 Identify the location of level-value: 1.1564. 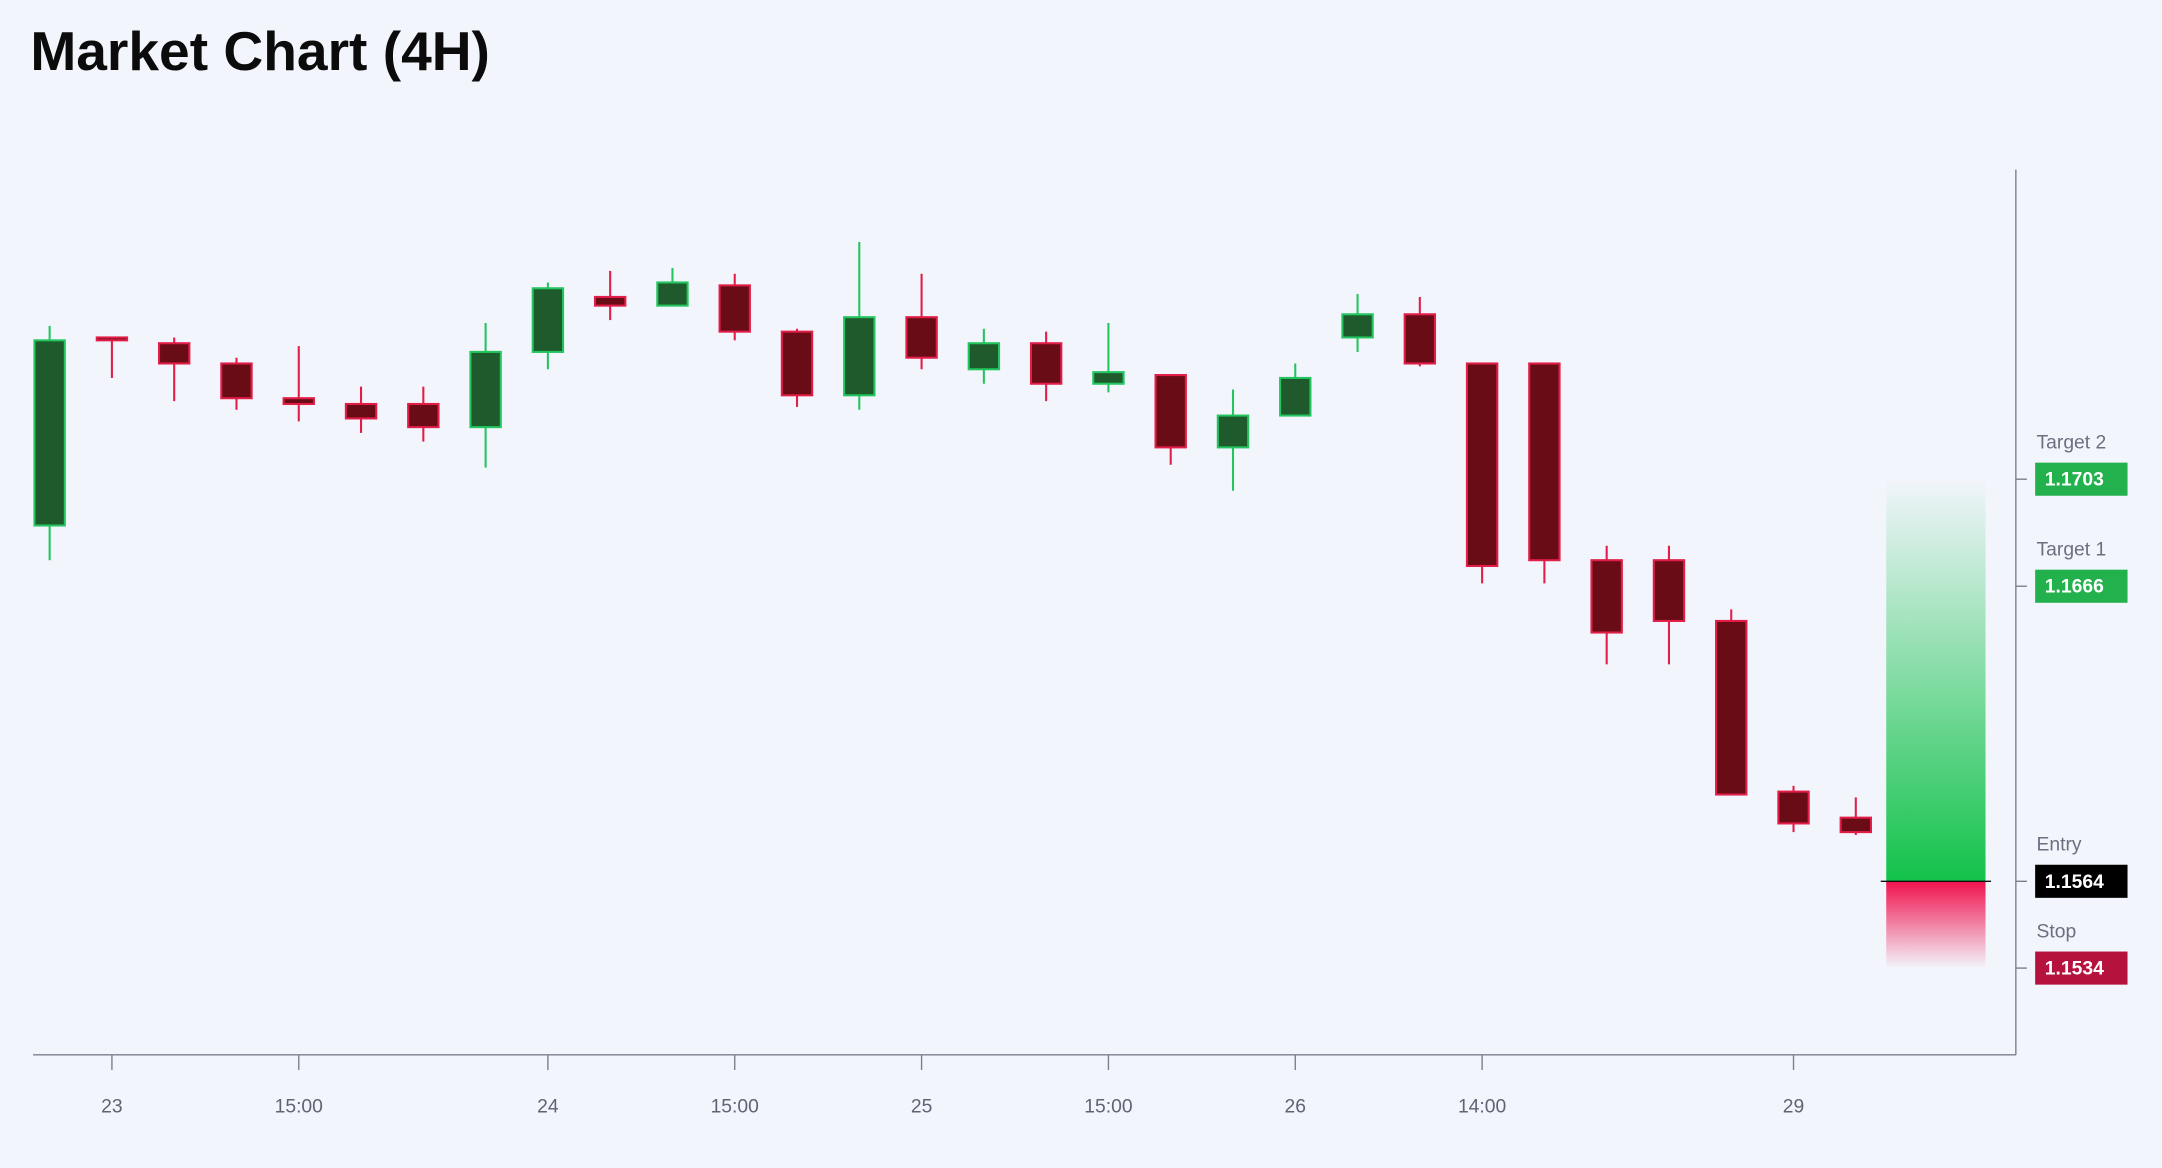
(2074, 882).